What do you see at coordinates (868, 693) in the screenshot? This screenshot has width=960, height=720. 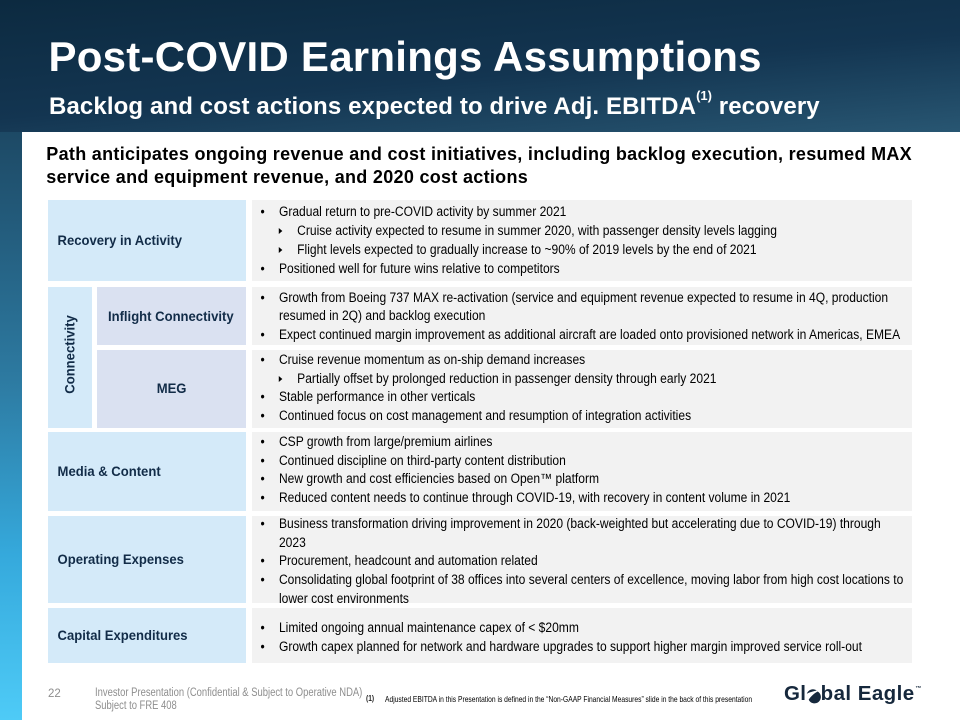 I see `svg-text: bal Eagle` at bounding box center [868, 693].